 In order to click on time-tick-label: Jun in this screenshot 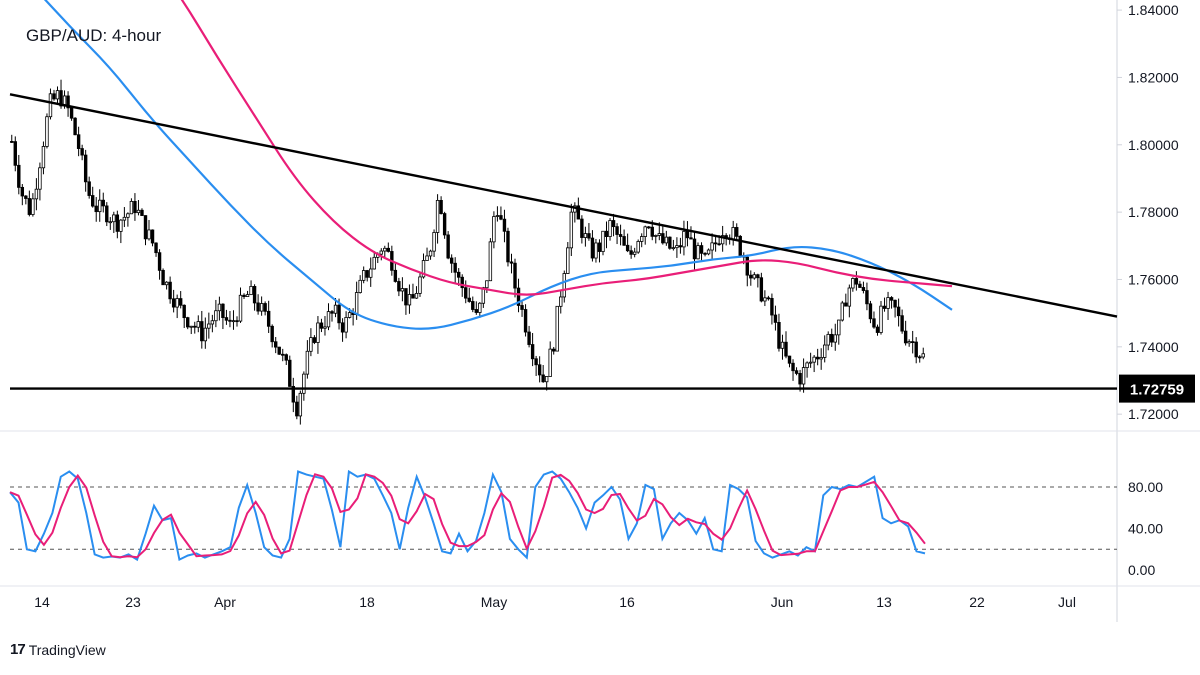, I will do `click(782, 602)`.